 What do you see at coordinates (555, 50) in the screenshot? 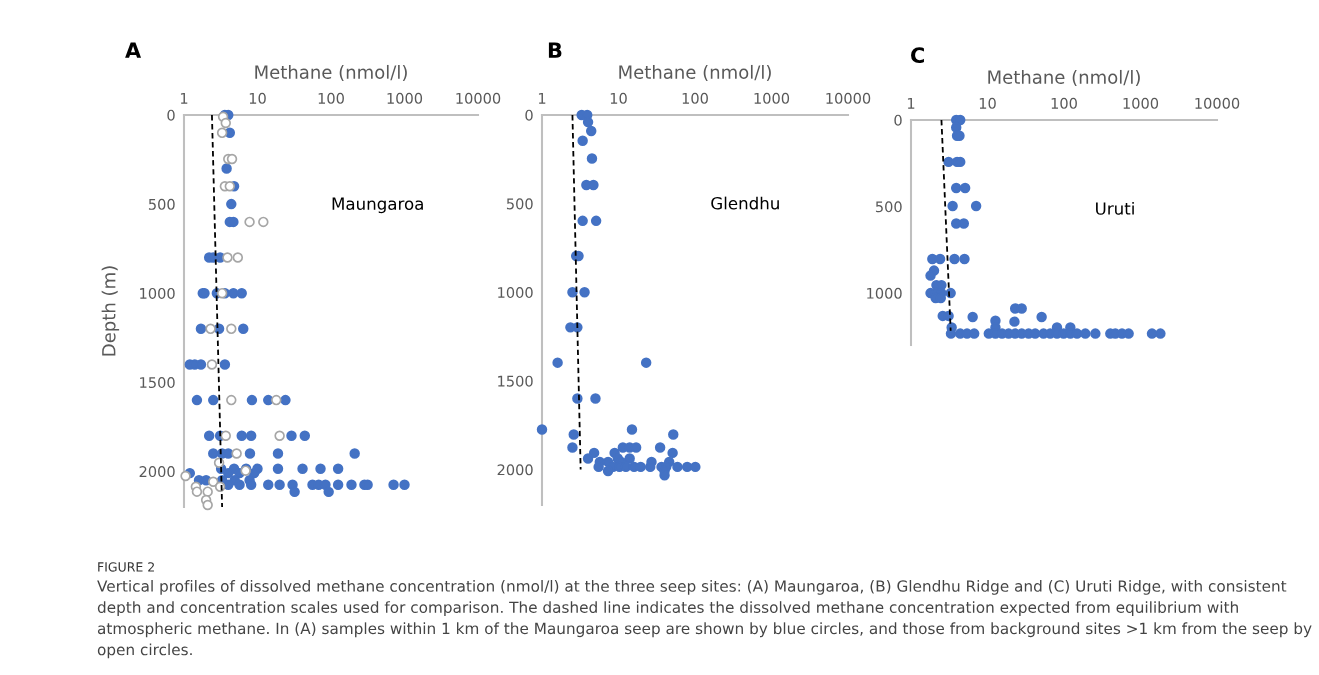
I see `chart-title: B` at bounding box center [555, 50].